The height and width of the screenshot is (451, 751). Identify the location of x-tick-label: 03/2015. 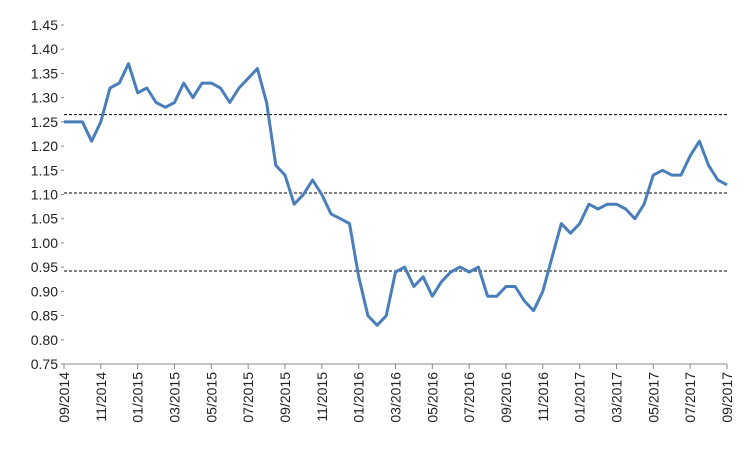
(175, 397).